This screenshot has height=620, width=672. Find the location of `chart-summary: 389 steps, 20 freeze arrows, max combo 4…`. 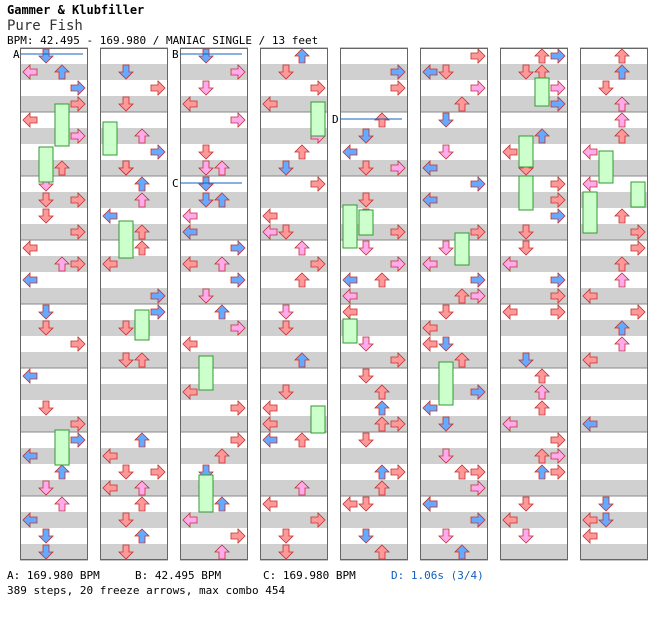

chart-summary: 389 steps, 20 freeze arrows, max combo 4… is located at coordinates (146, 590).